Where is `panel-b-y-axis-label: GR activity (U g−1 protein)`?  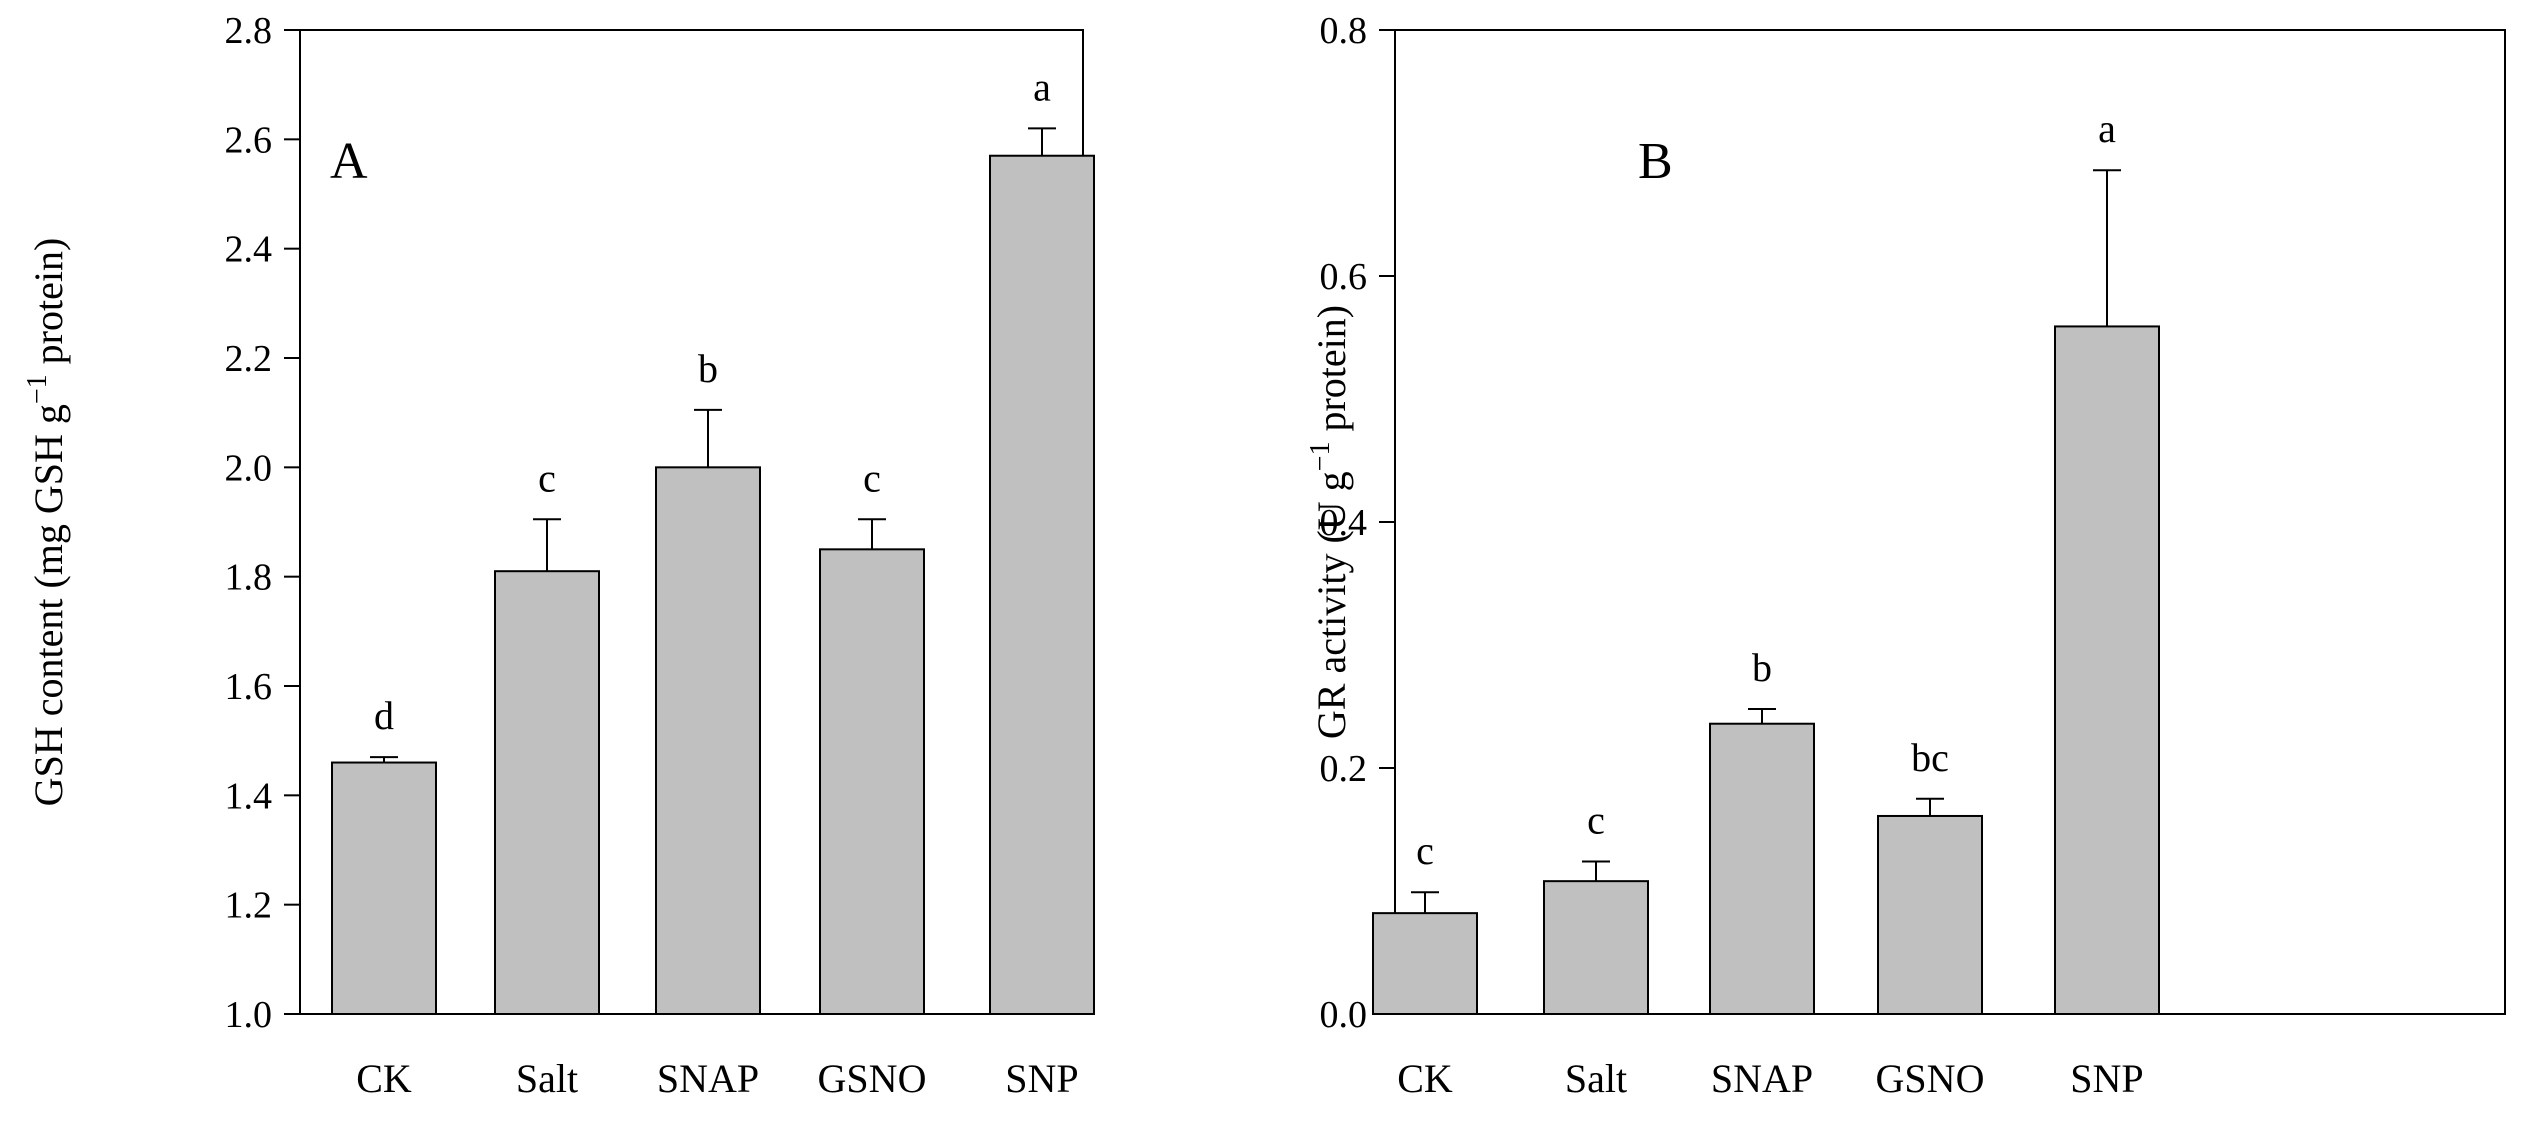 panel-b-y-axis-label: GR activity (U g−1 protein) is located at coordinates (1329, 522).